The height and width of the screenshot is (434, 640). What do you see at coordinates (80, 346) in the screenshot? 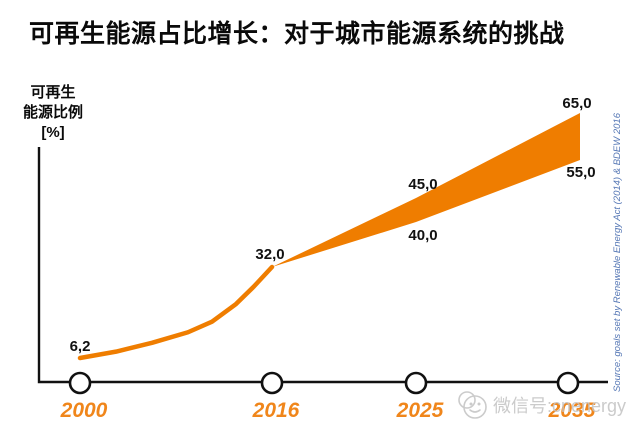
I see `value-label-v2000: 6,2` at bounding box center [80, 346].